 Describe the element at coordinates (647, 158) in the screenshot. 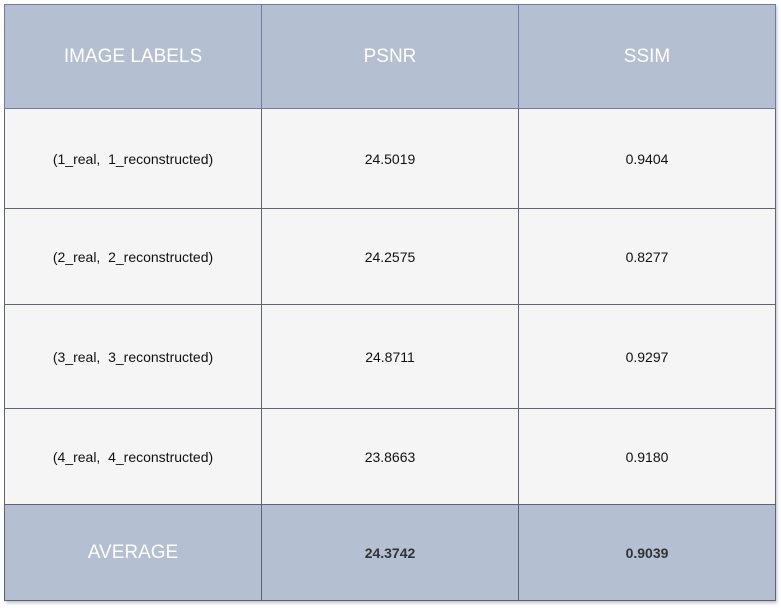

I see `cell-ssim: 0.9404` at that location.